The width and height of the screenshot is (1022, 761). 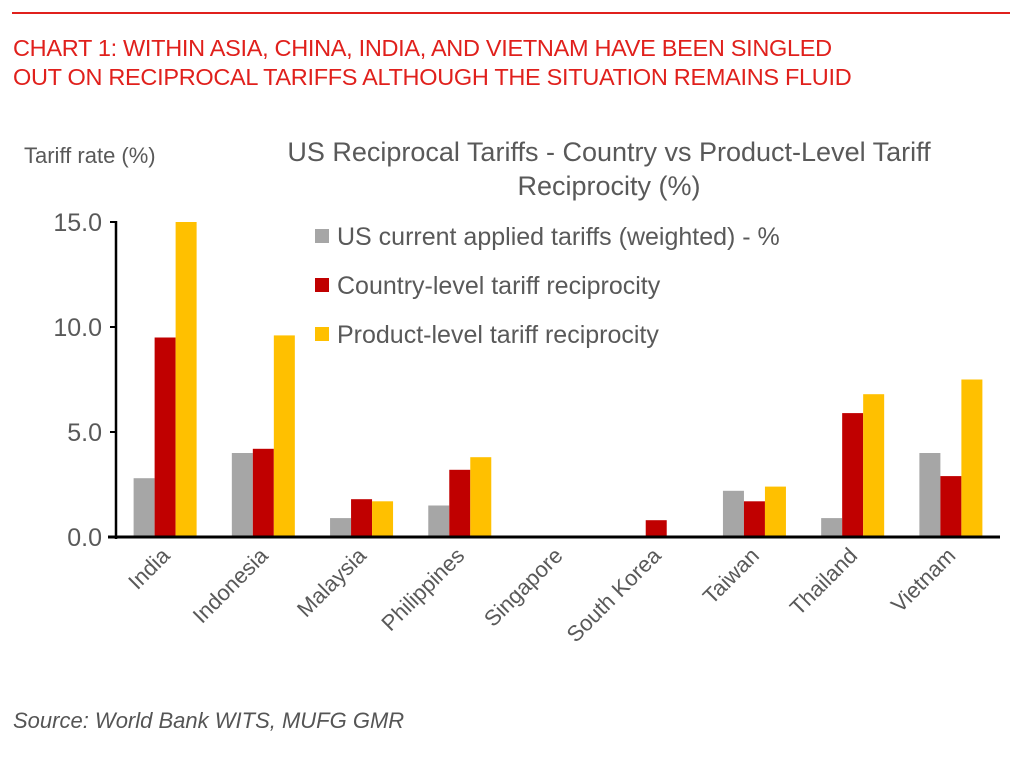 I want to click on header-rule, so click(x=511, y=13).